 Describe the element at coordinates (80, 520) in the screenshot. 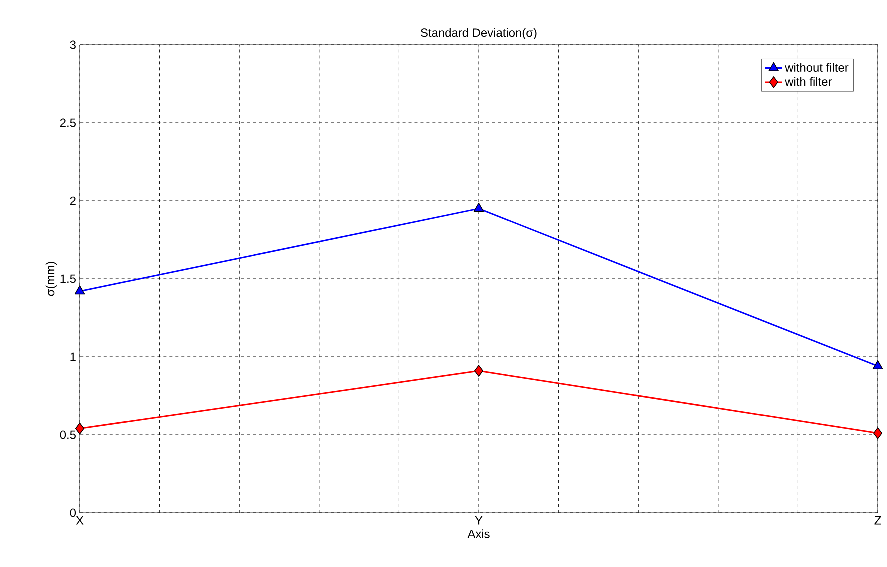

I see `x-tick-label: X` at that location.